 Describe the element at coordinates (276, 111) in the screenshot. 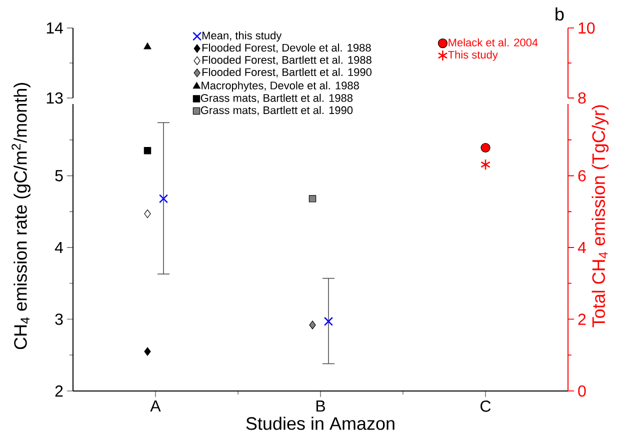

I see `legend-label: Grass mats, Bartlett et al. 1990` at that location.